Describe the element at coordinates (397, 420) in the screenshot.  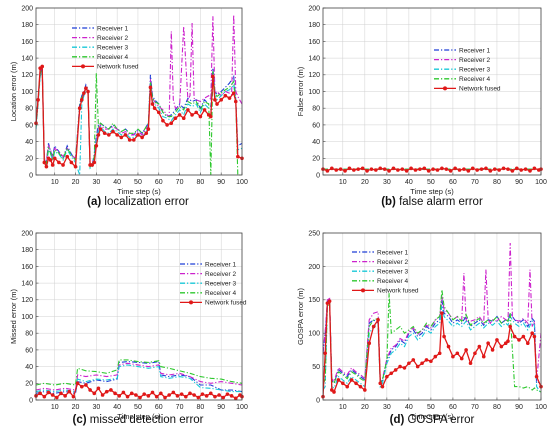
I see `caption-label: (d)` at that location.